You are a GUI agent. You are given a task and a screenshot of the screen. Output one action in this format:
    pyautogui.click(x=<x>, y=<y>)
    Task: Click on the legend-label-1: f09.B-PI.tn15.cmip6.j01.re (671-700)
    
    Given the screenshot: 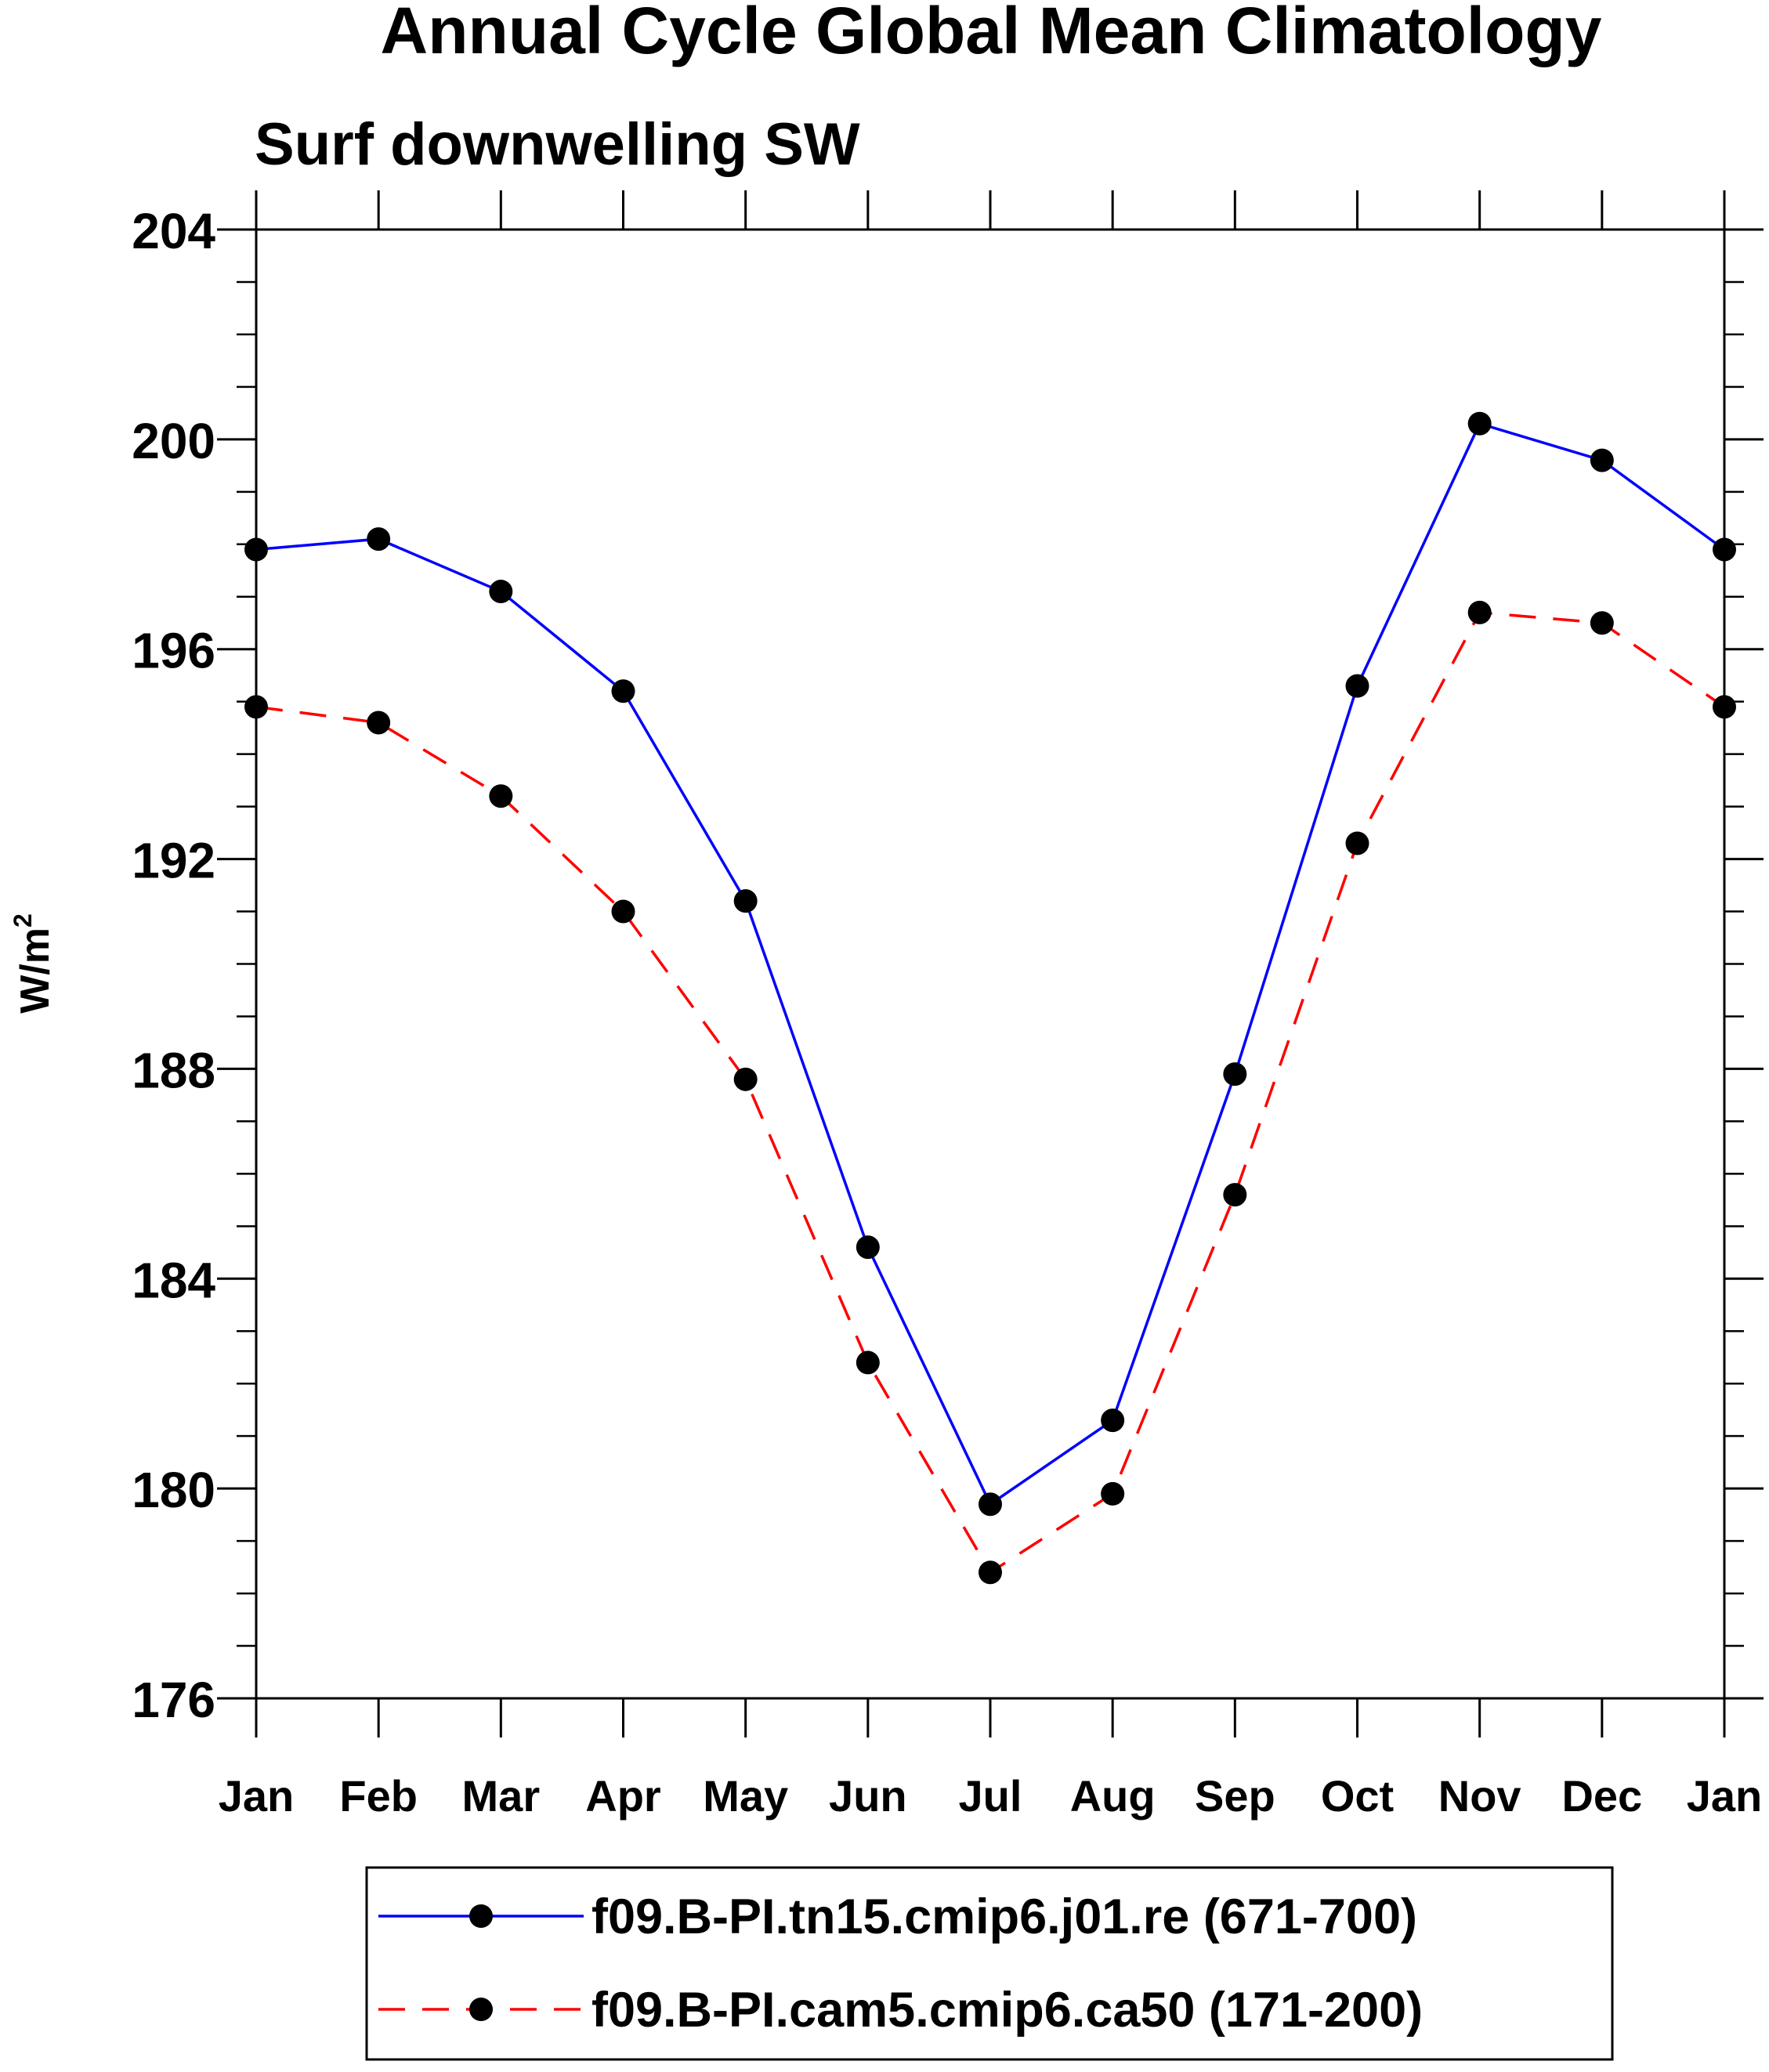 What is the action you would take?
    pyautogui.click(x=1004, y=1916)
    